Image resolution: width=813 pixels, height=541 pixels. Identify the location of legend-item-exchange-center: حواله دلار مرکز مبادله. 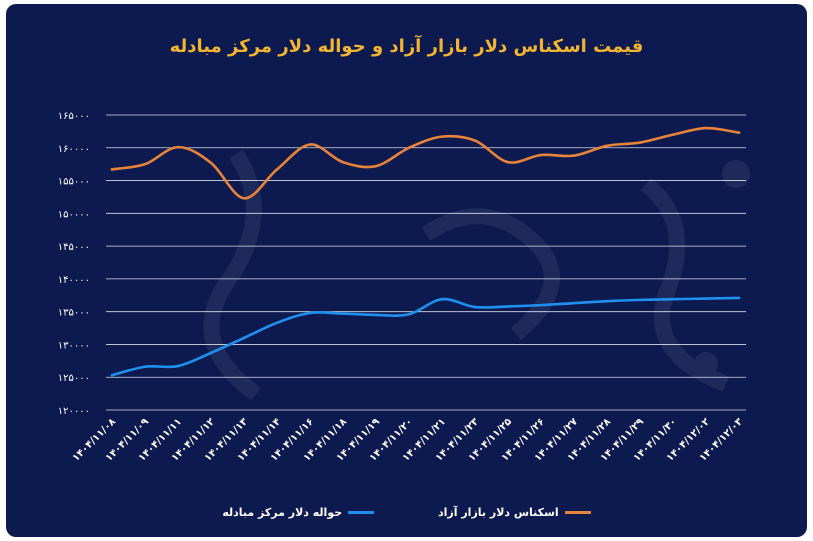
(298, 512).